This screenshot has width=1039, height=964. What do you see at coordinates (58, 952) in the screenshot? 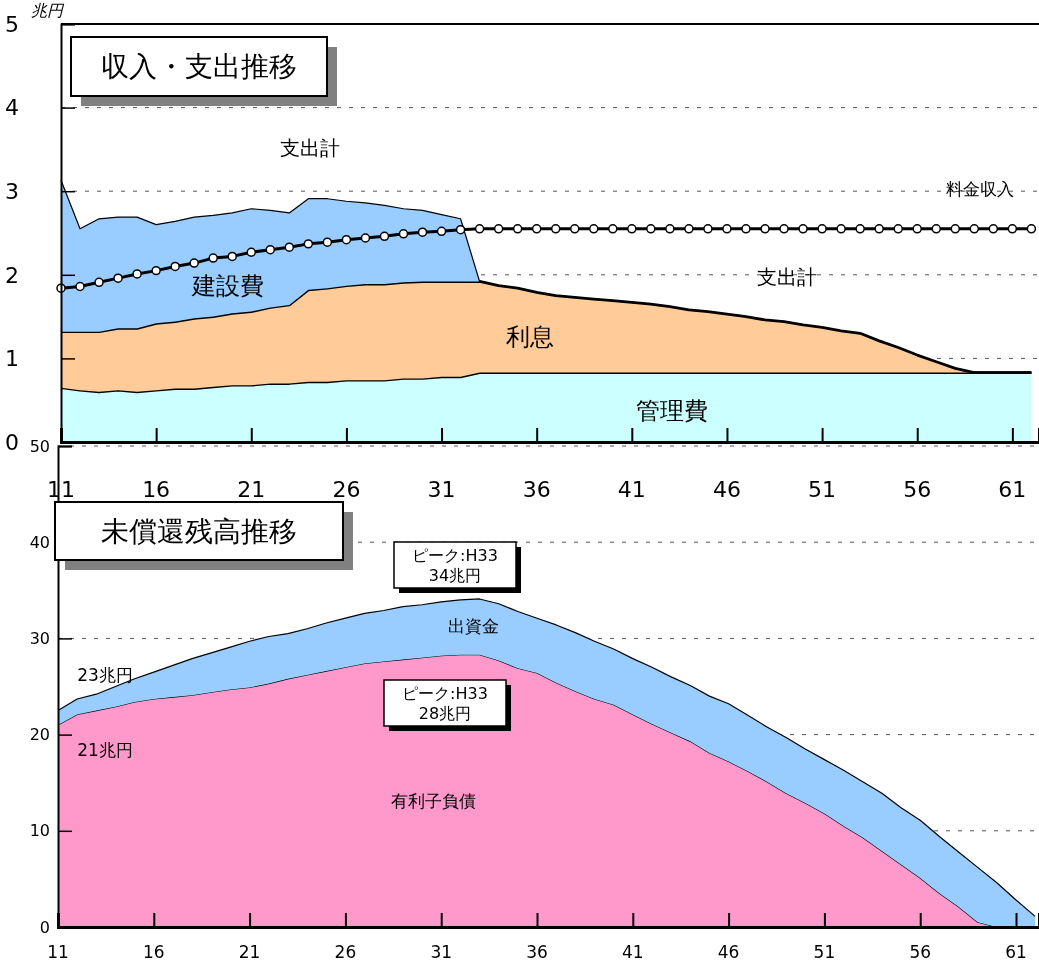
I see `x-tick-label: 11` at bounding box center [58, 952].